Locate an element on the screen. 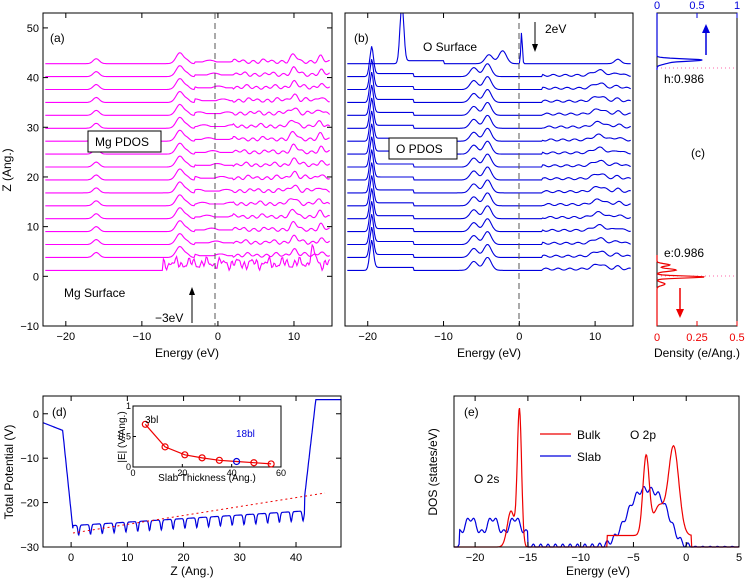 The width and height of the screenshot is (747, 579). panel-d-label: (d) is located at coordinates (59, 412).